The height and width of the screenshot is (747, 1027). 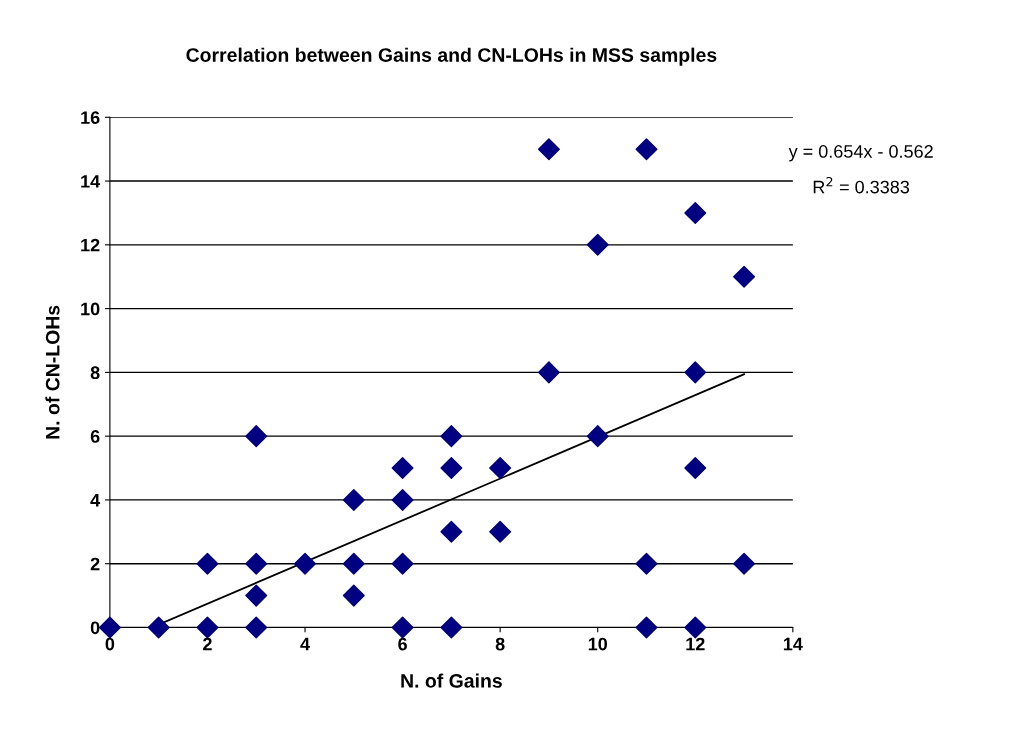 I want to click on annotation: y = 0.654x - 0.562, so click(x=860, y=153).